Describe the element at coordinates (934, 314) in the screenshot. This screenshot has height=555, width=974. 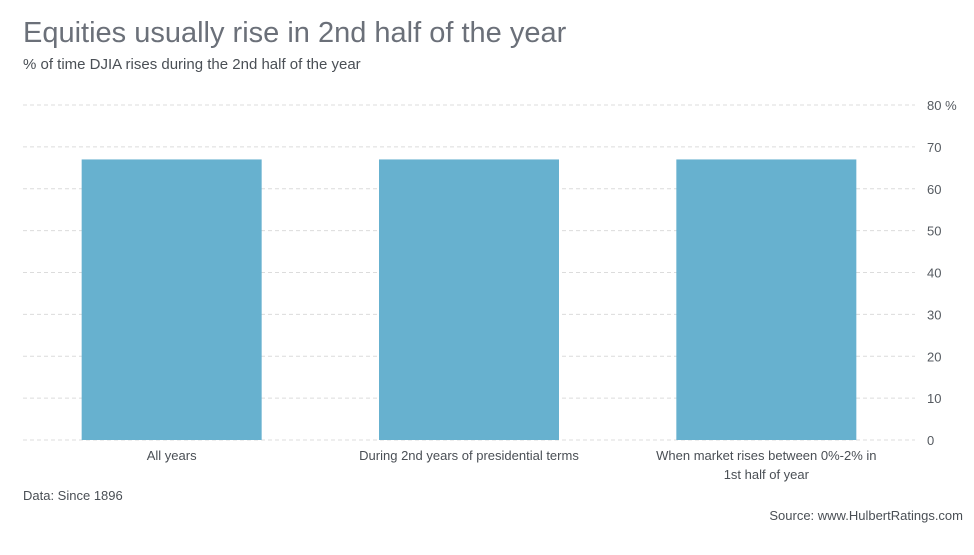
I see `y-tick-label: 30` at that location.